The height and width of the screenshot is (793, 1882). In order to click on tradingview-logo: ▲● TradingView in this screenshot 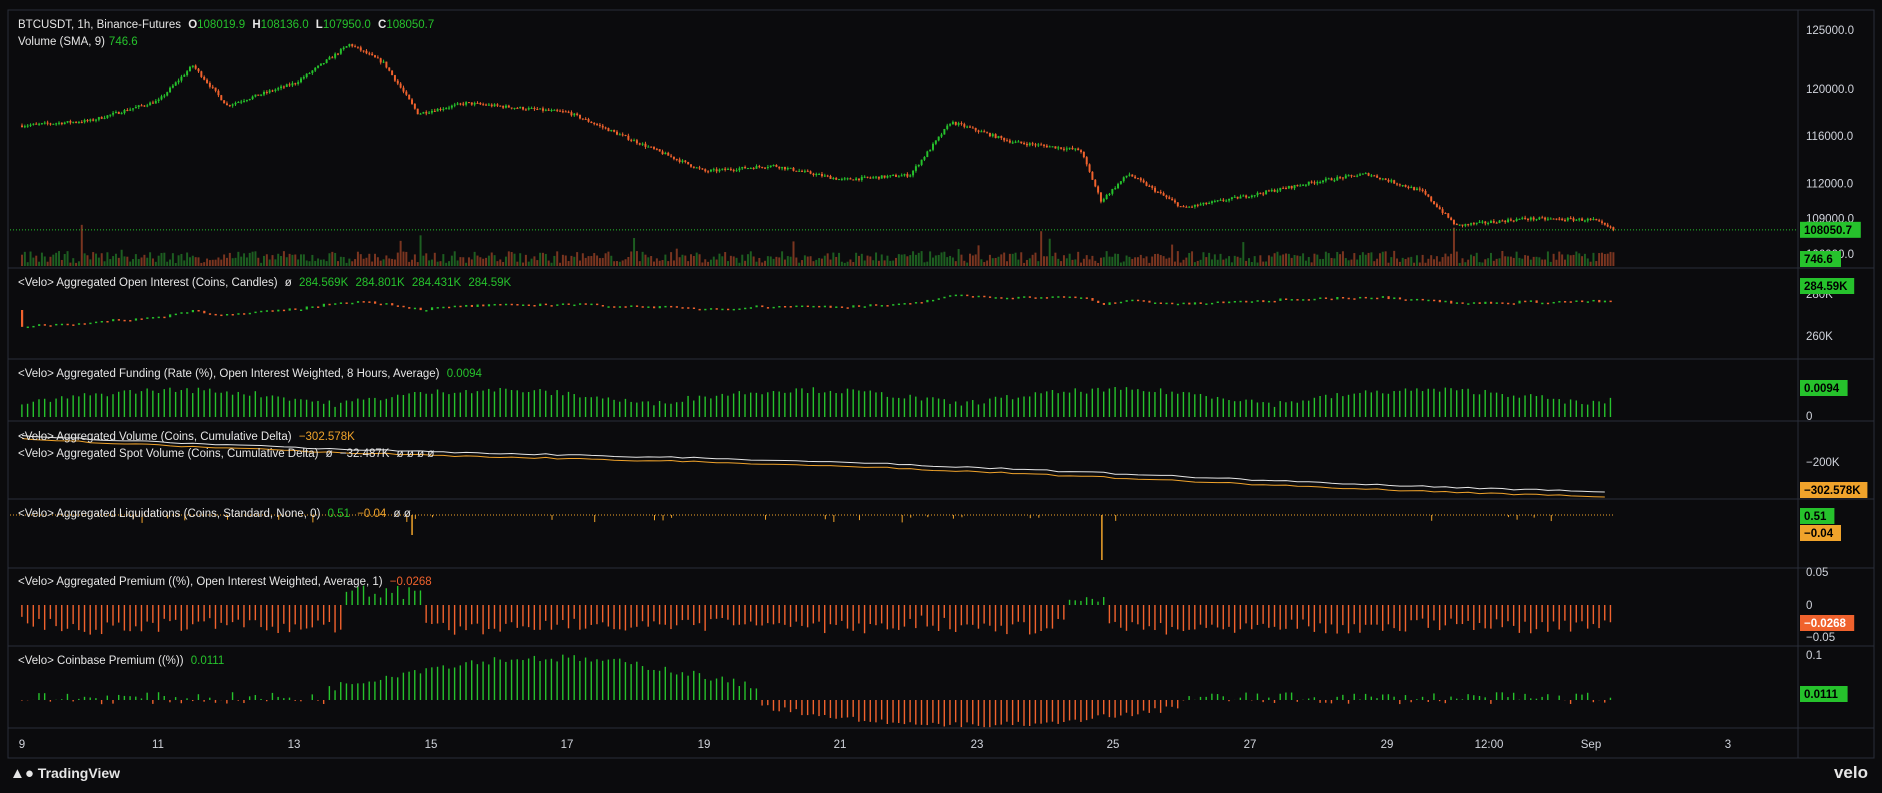, I will do `click(65, 773)`.